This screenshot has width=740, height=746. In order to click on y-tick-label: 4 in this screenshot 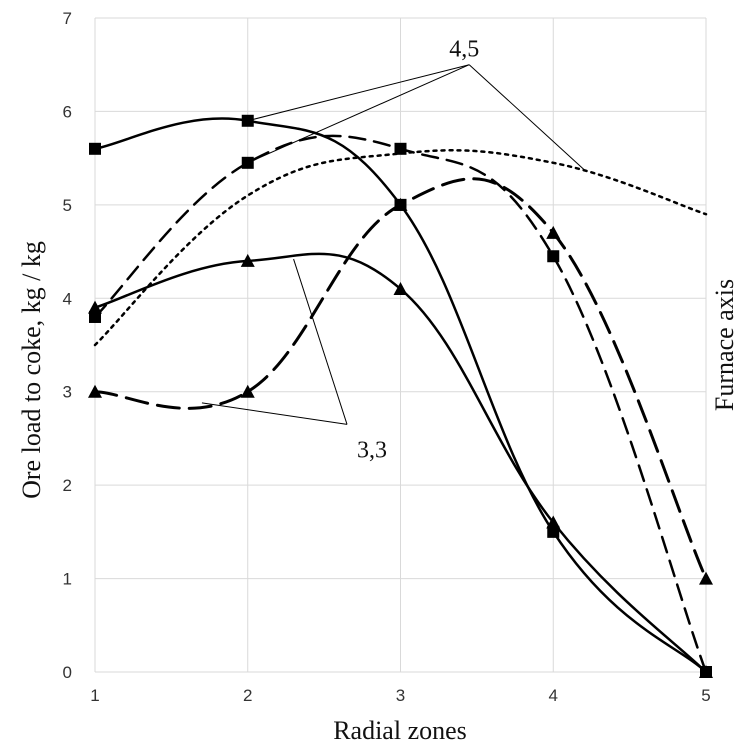, I will do `click(67, 298)`.